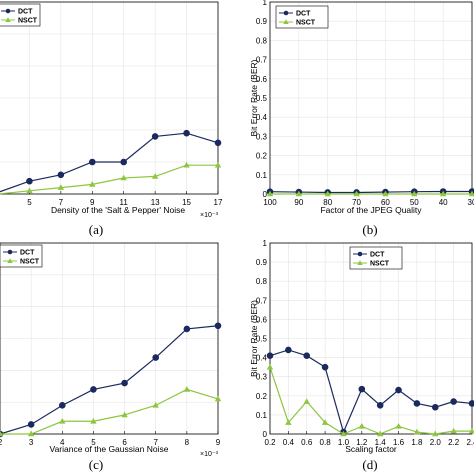 The width and height of the screenshot is (474, 474). What do you see at coordinates (31, 442) in the screenshot?
I see `x-tick-label: 3` at bounding box center [31, 442].